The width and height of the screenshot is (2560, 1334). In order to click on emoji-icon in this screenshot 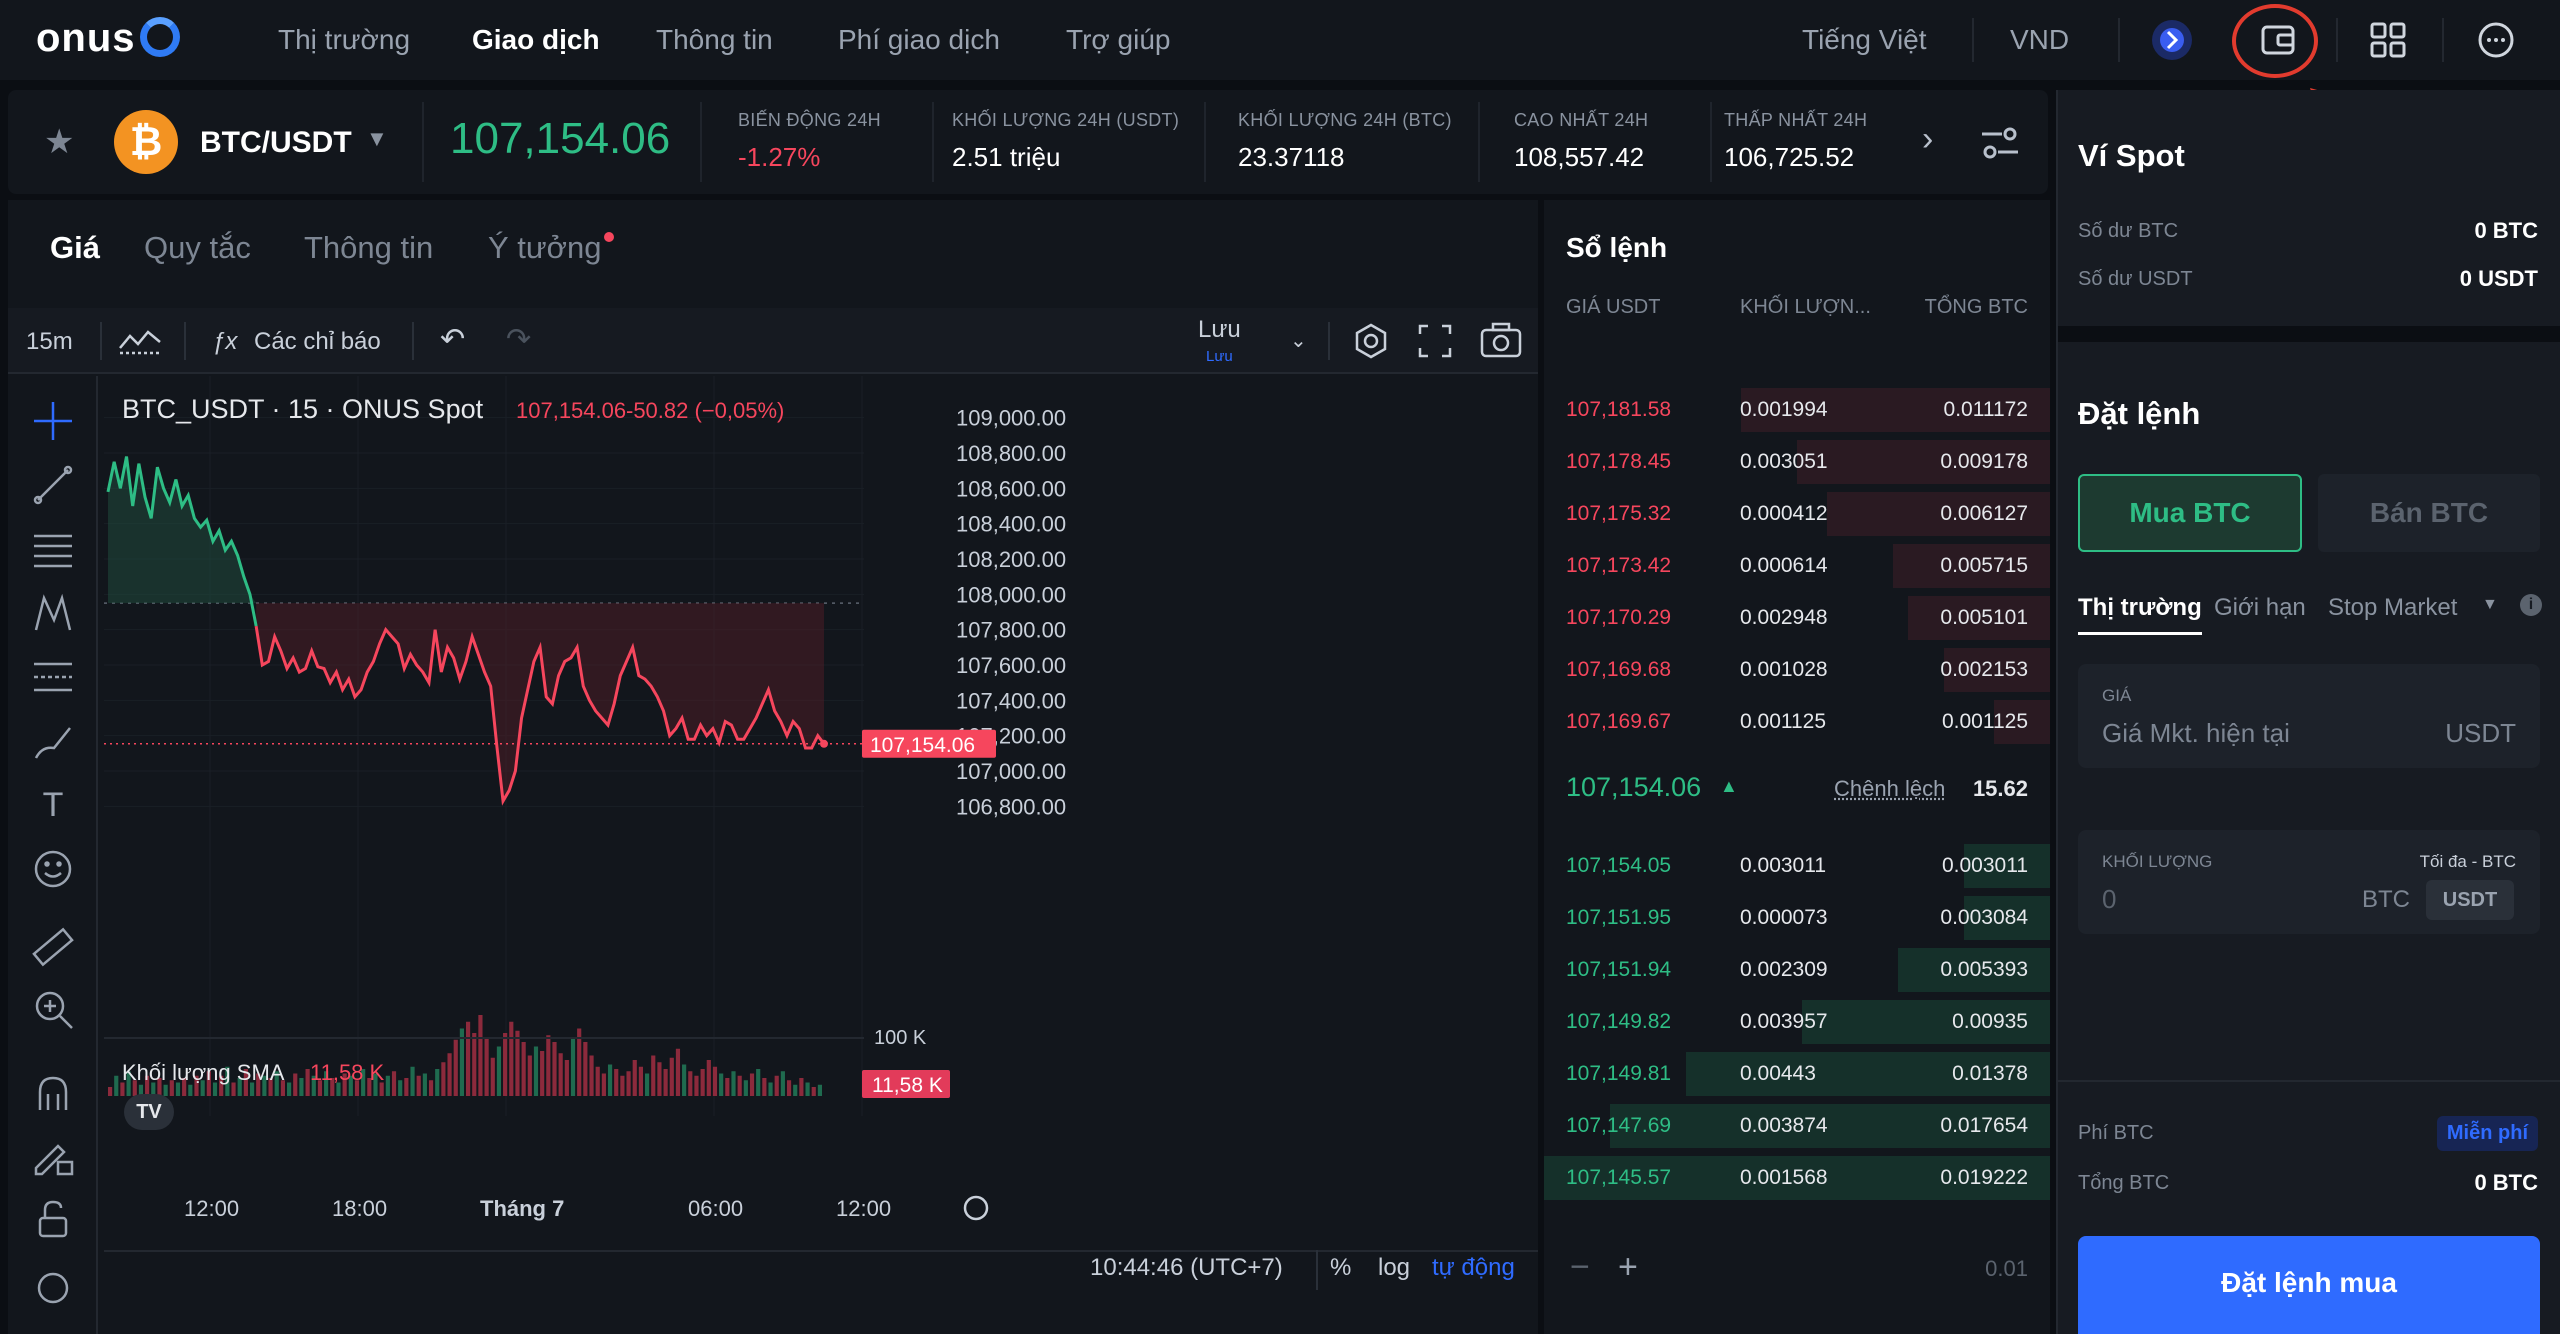, I will do `click(53, 869)`.